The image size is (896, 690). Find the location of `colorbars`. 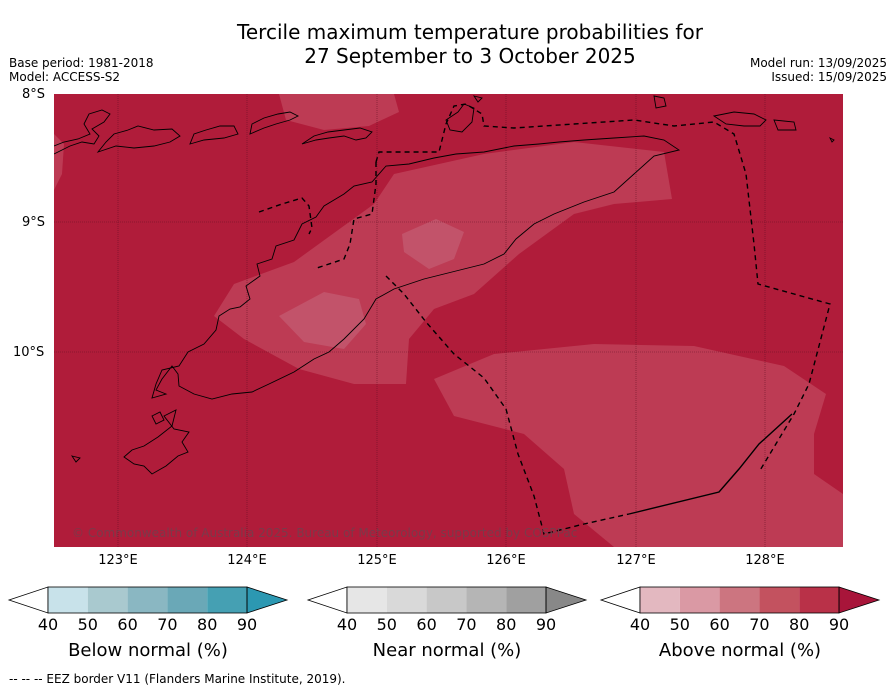

colorbars is located at coordinates (444, 600).